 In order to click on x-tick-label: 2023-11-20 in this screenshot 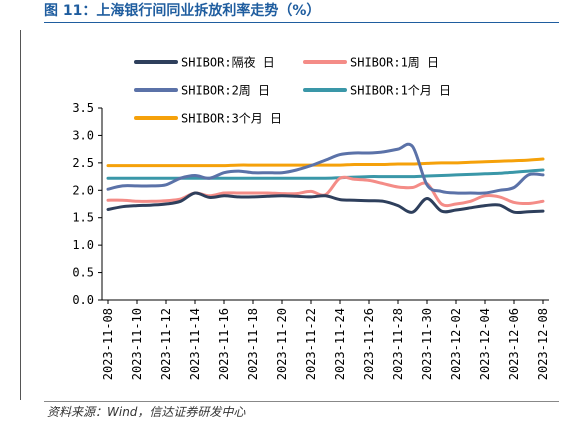, I will do `click(282, 344)`.